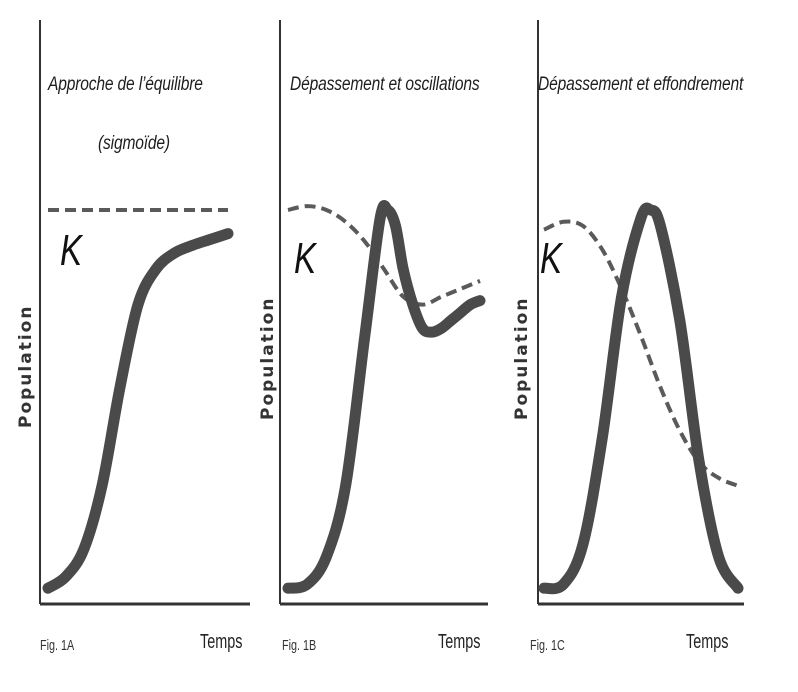 The width and height of the screenshot is (798, 692). I want to click on chart-title-line-1: Dépassement et effondrement, so click(641, 84).